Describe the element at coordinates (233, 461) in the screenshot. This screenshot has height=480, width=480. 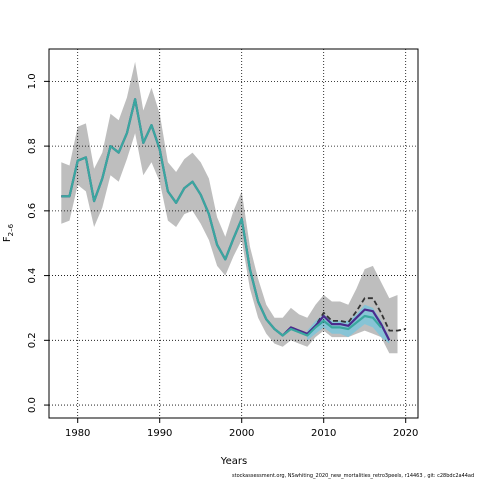
I see `x-axis-title: Years` at that location.